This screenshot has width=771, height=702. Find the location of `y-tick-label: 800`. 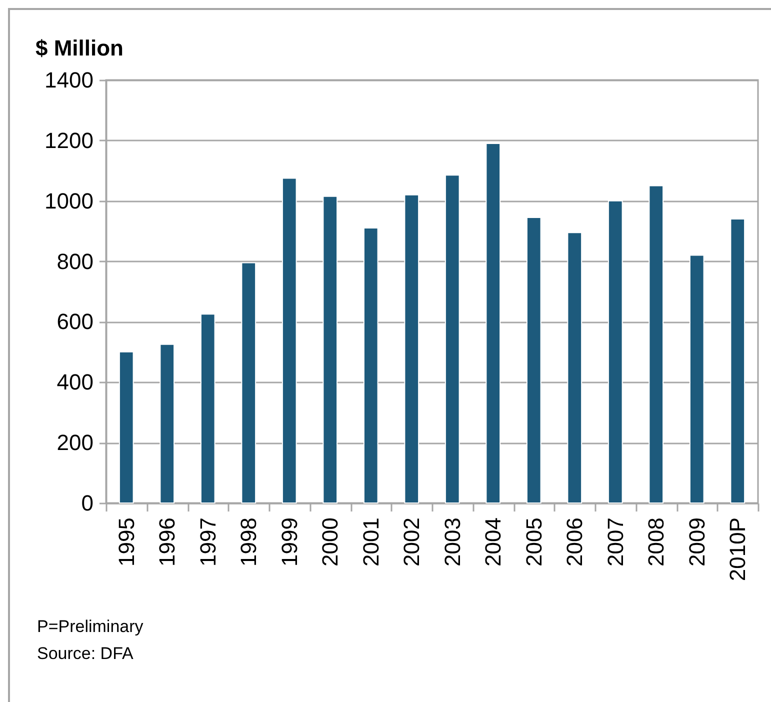

y-tick-label: 800 is located at coordinates (75, 261).